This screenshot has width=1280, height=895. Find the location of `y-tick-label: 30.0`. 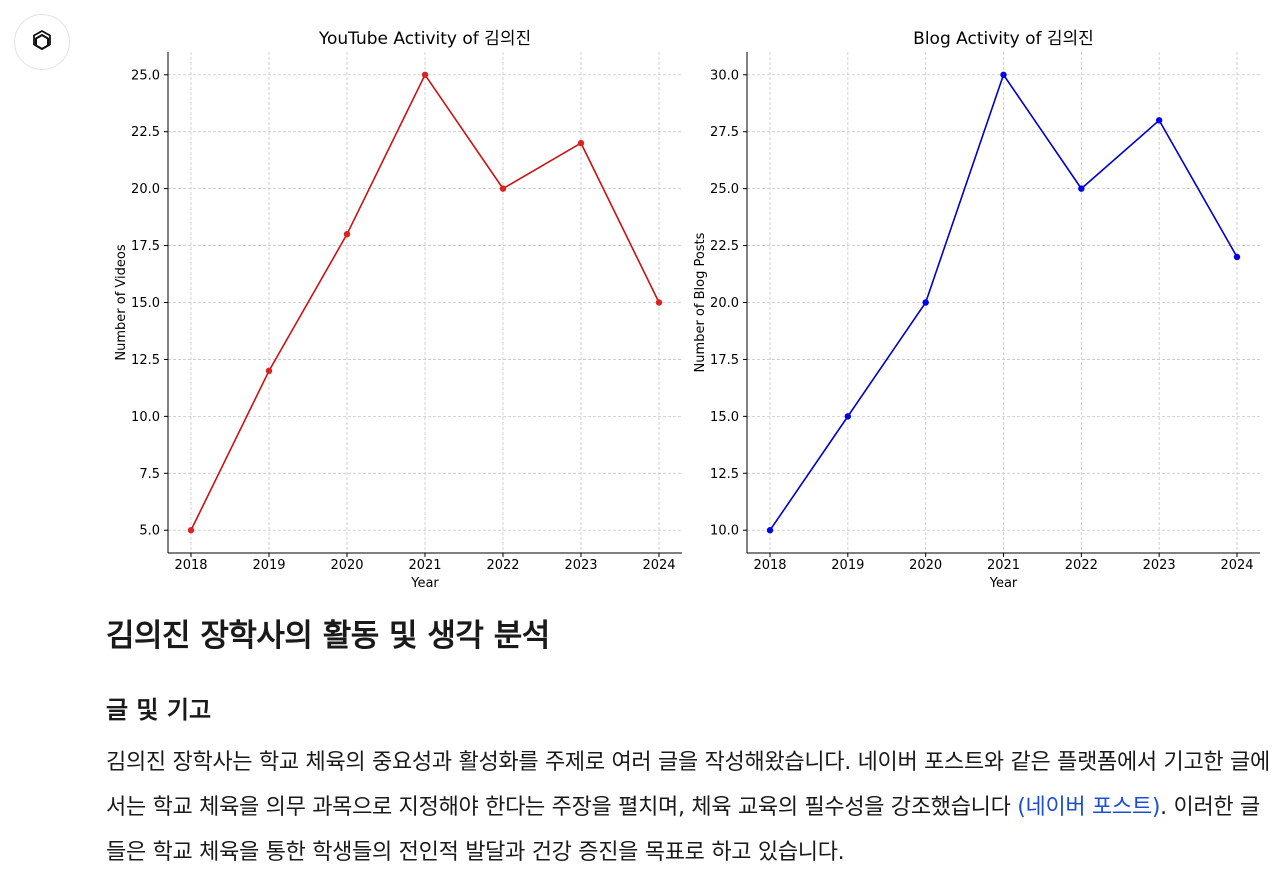

y-tick-label: 30.0 is located at coordinates (724, 75).